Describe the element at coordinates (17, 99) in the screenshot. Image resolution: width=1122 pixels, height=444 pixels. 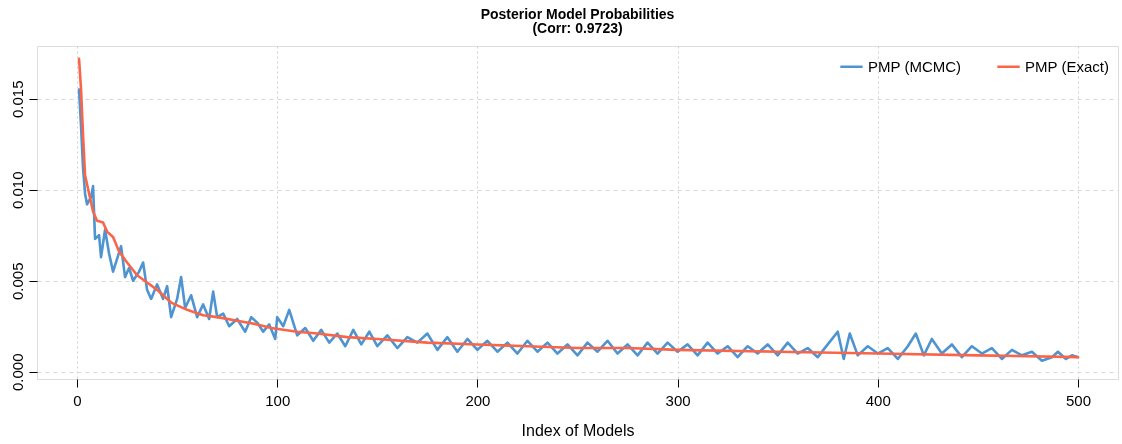
I see `y-tick-label: 0.015` at that location.